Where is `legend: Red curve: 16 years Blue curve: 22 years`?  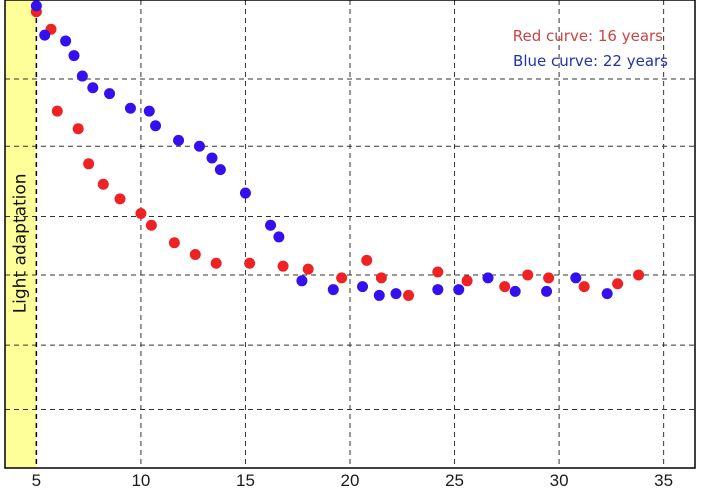 legend: Red curve: 16 years Blue curve: 22 years is located at coordinates (590, 48).